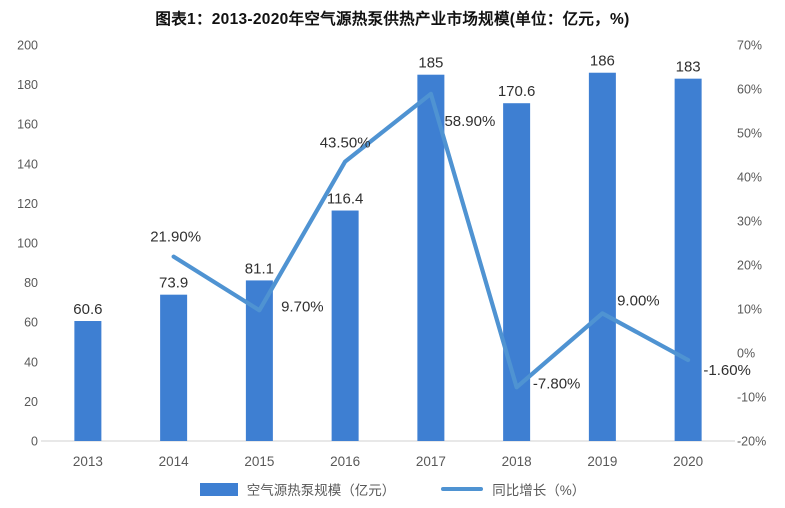 The image size is (785, 508). Describe the element at coordinates (749, 178) in the screenshot. I see `right-axis-tick-label: 40%` at that location.